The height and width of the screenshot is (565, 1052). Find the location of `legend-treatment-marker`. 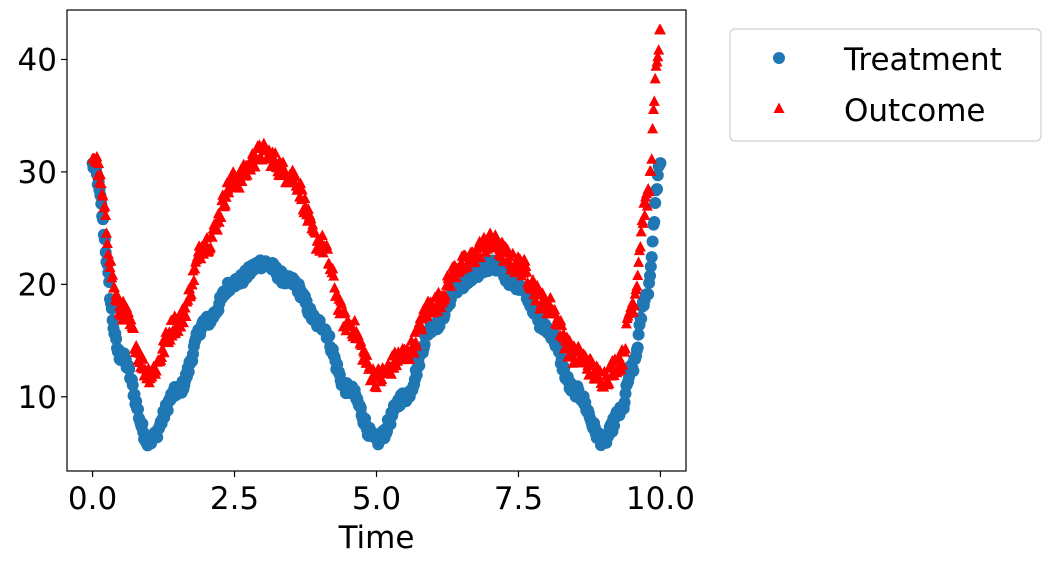

legend-treatment-marker is located at coordinates (779, 58).